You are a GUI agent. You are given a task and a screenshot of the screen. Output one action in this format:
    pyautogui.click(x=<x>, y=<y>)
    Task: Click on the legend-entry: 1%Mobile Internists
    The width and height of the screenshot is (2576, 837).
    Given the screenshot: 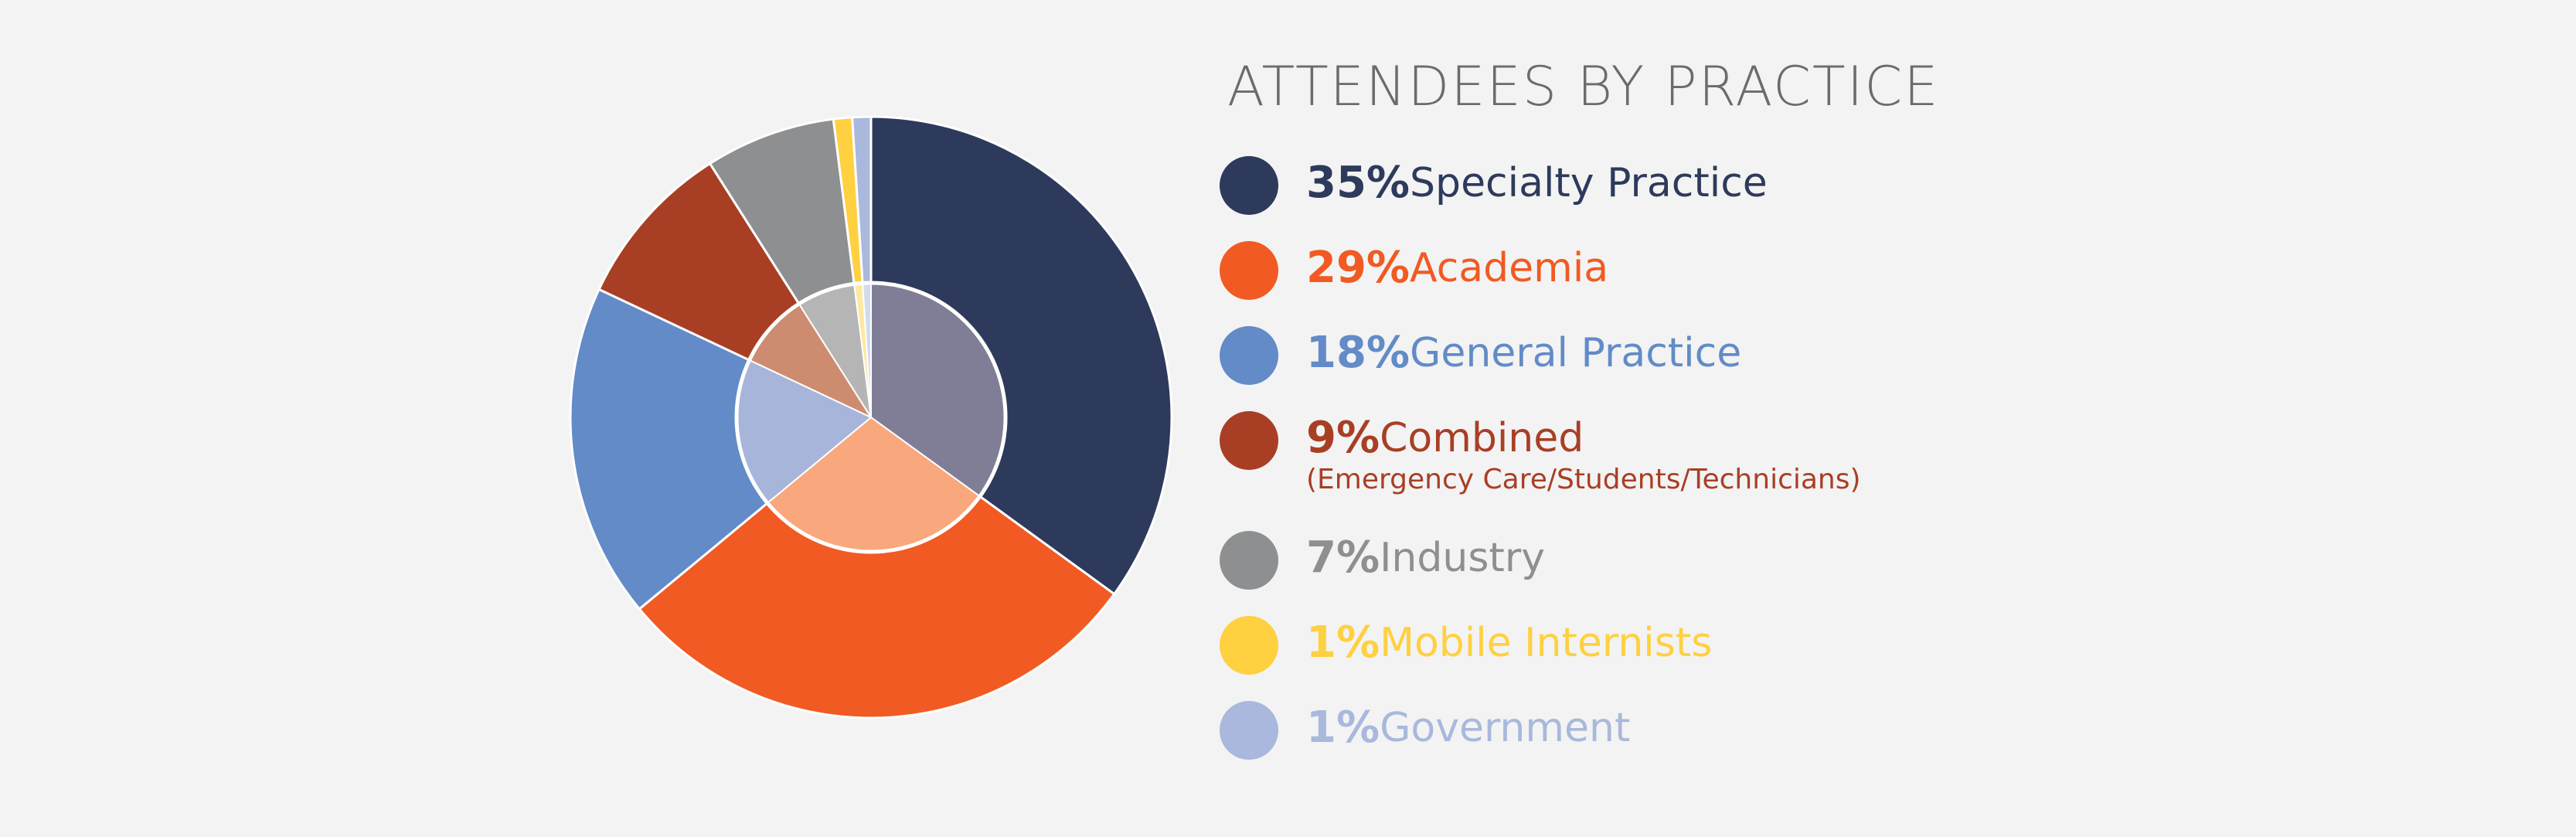 What is the action you would take?
    pyautogui.click(x=1509, y=643)
    